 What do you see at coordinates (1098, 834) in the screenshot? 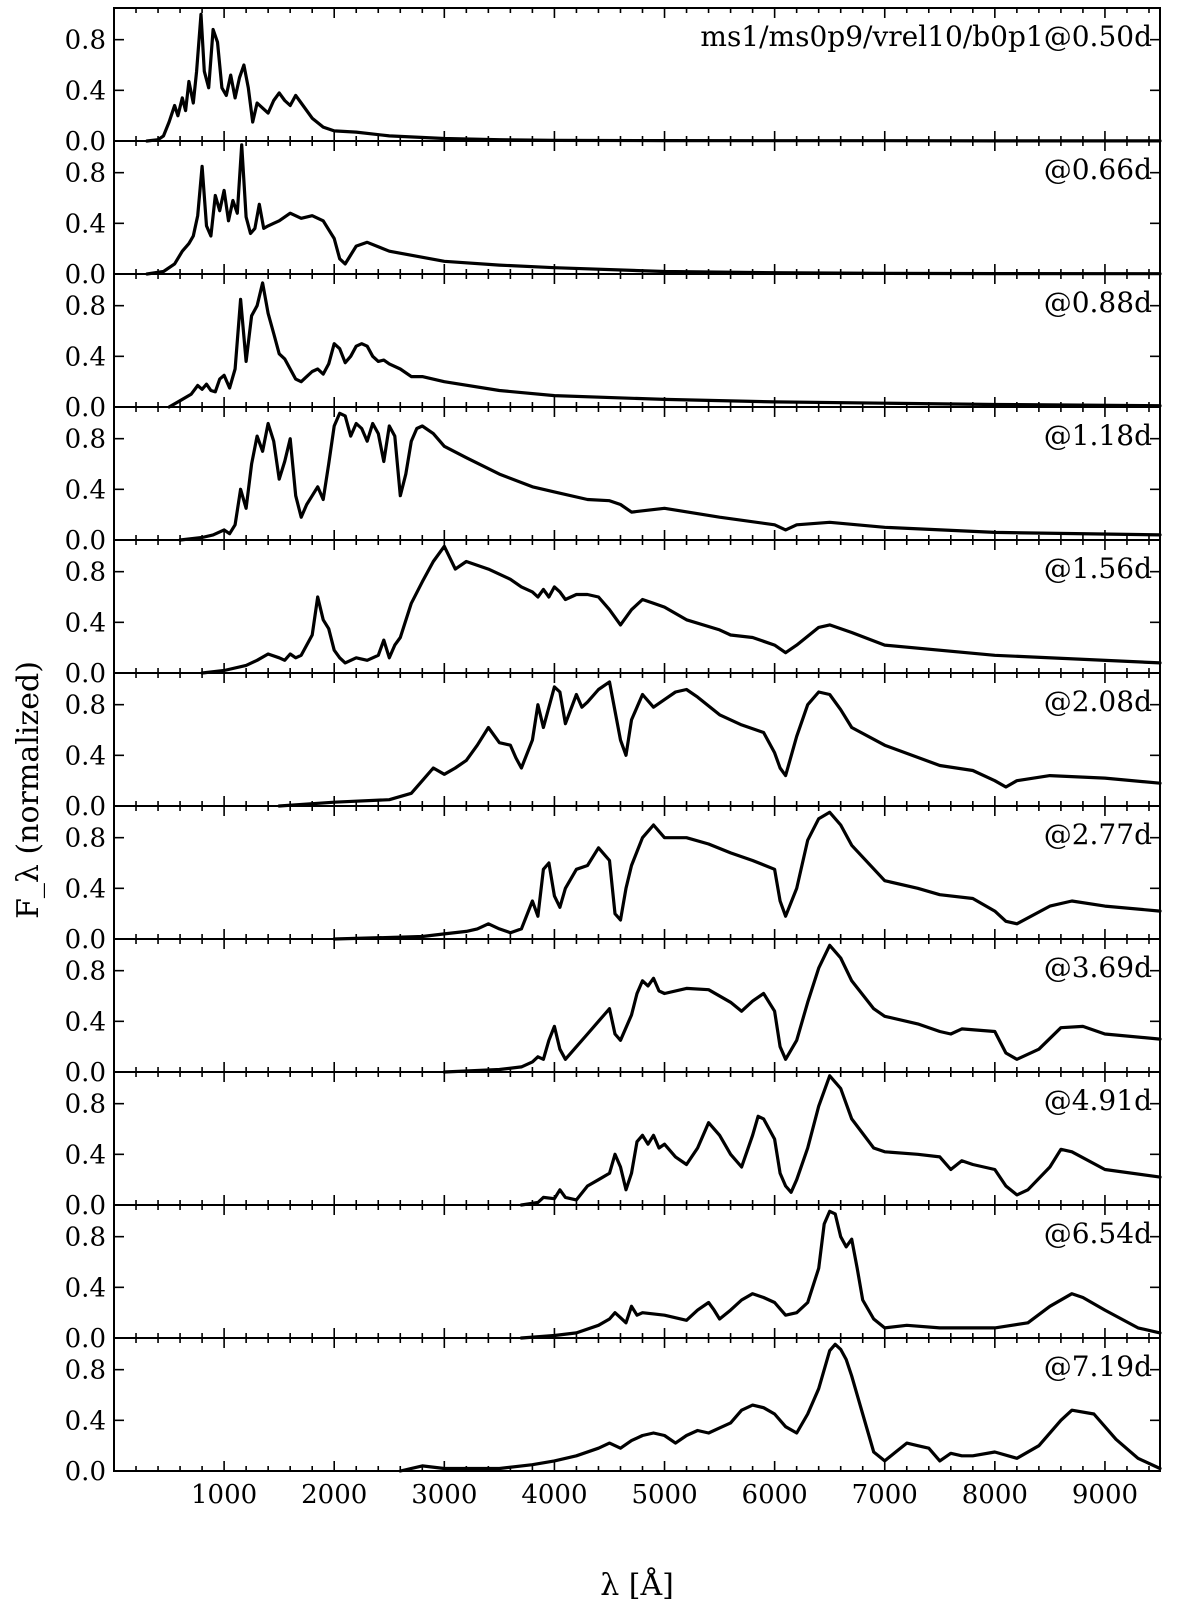
I see `panel-epoch-label: @2.77d` at bounding box center [1098, 834].